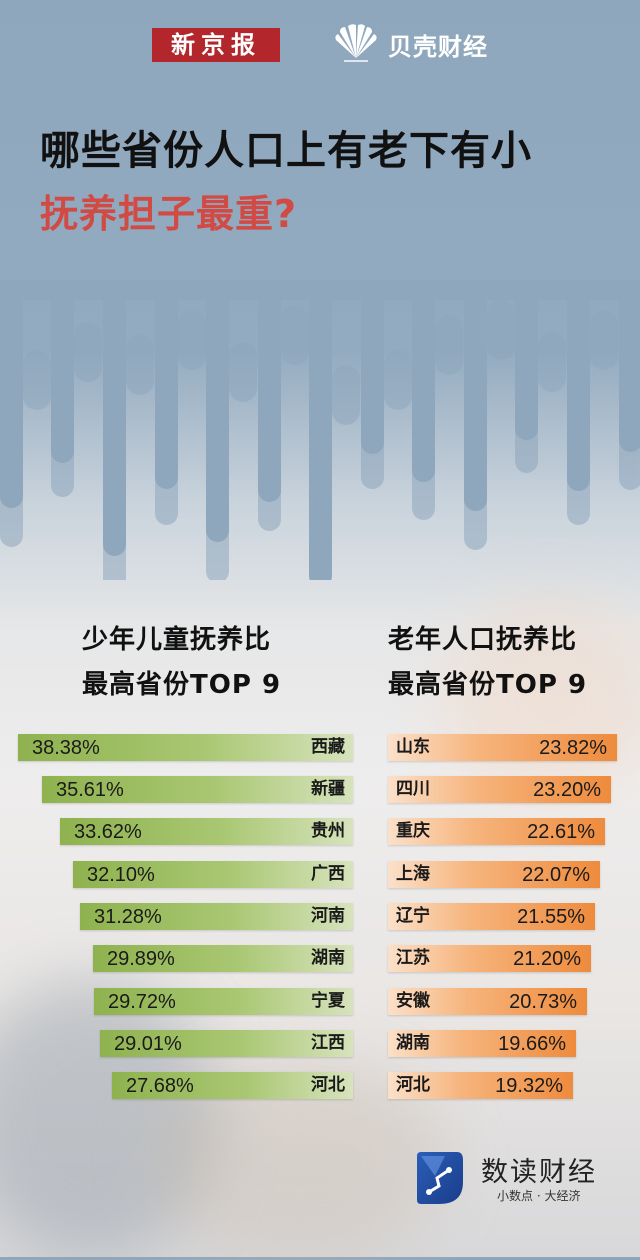 This screenshot has height=1260, width=640. I want to click on elder-bar-shandong: 山东 23.82%, so click(502, 747).